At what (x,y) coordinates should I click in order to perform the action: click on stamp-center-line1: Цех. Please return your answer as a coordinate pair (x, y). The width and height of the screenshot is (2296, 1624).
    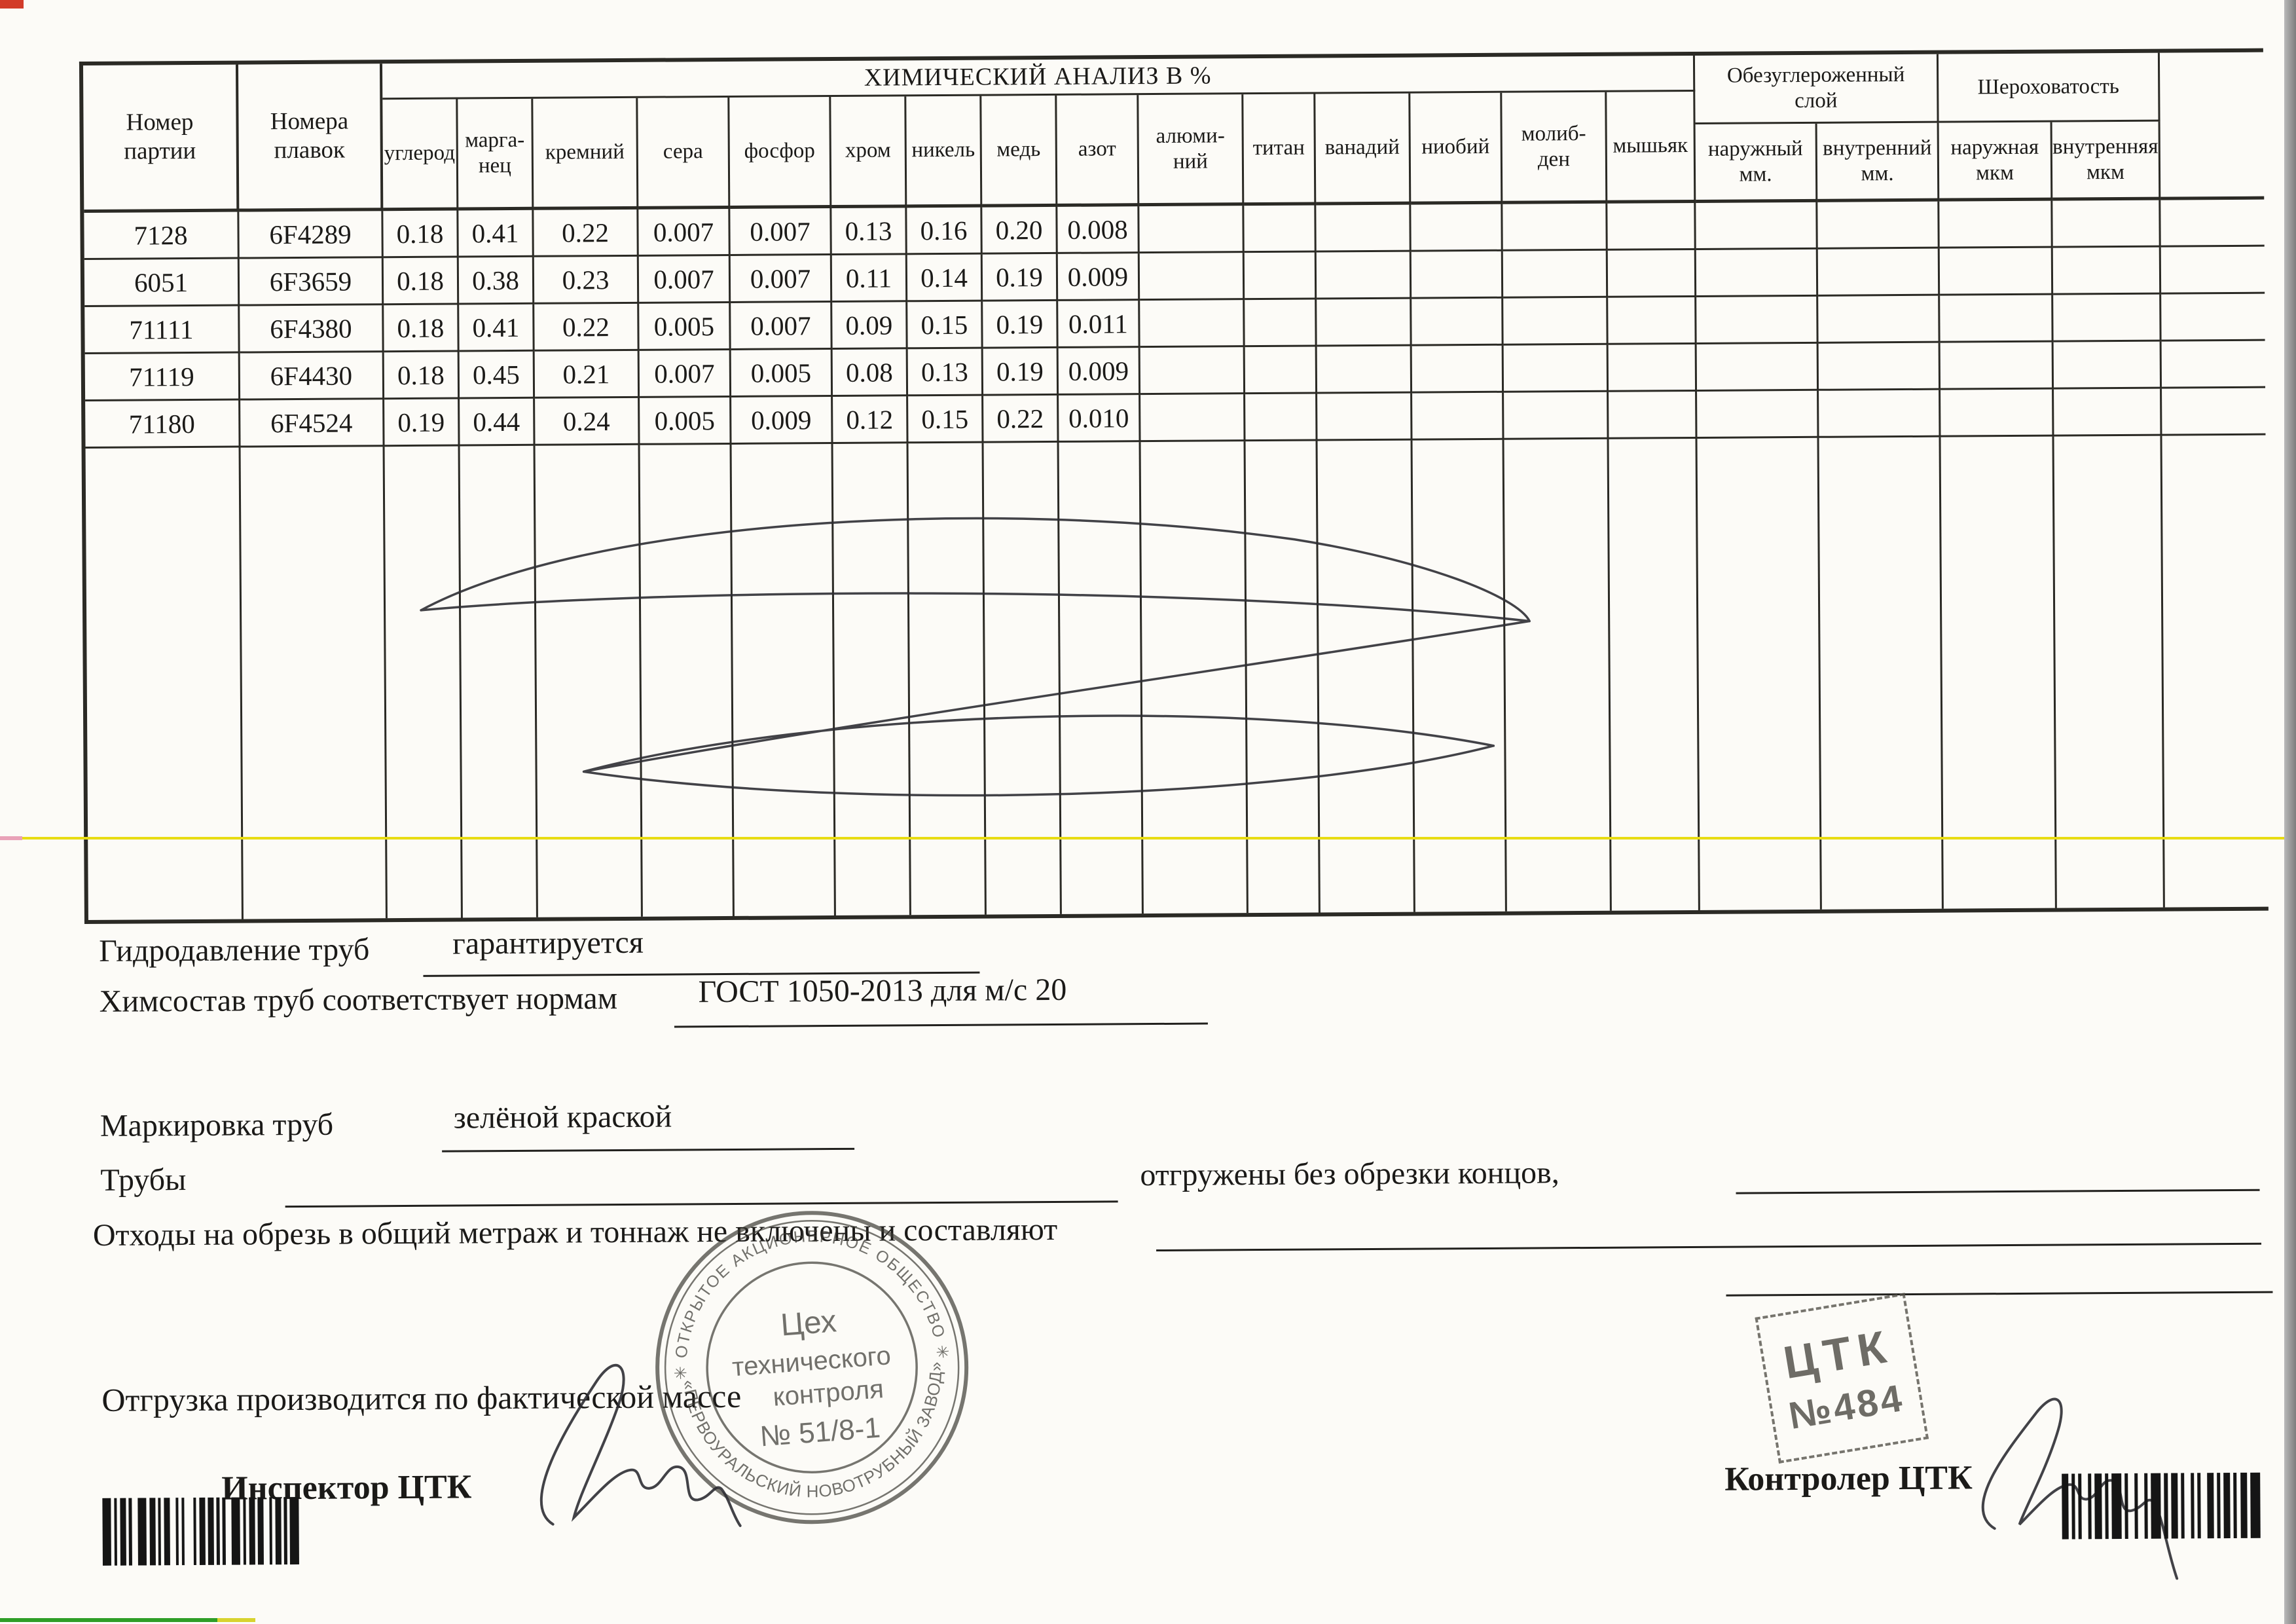
    Looking at the image, I should click on (809, 1323).